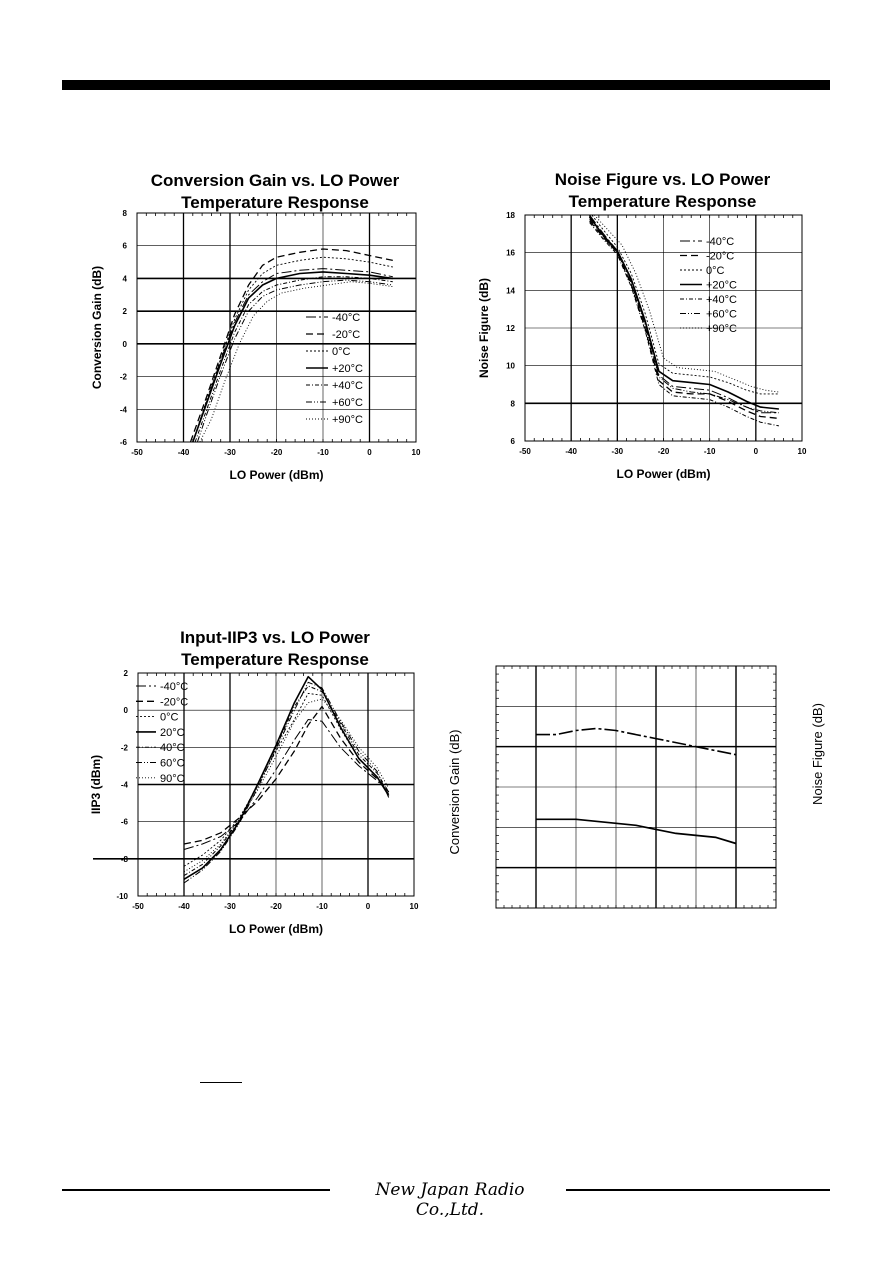 This screenshot has width=892, height=1263. I want to click on y-tick-label: 10, so click(510, 366).